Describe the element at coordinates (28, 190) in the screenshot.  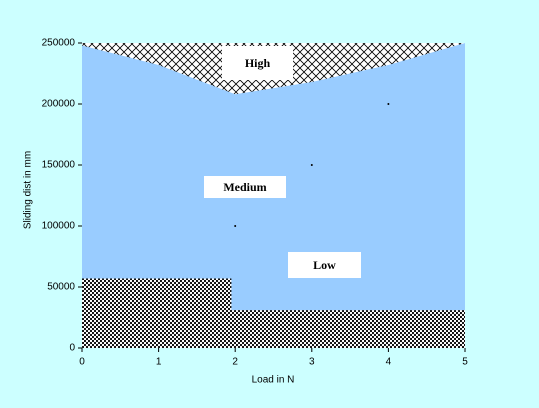
I see `y-axis-title: Sliding dist in mm` at that location.